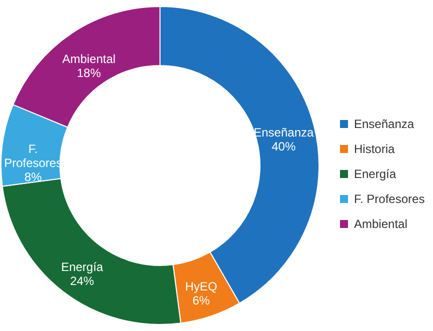 The height and width of the screenshot is (331, 433). I want to click on data-label: Enseñanza 40%, so click(284, 139).